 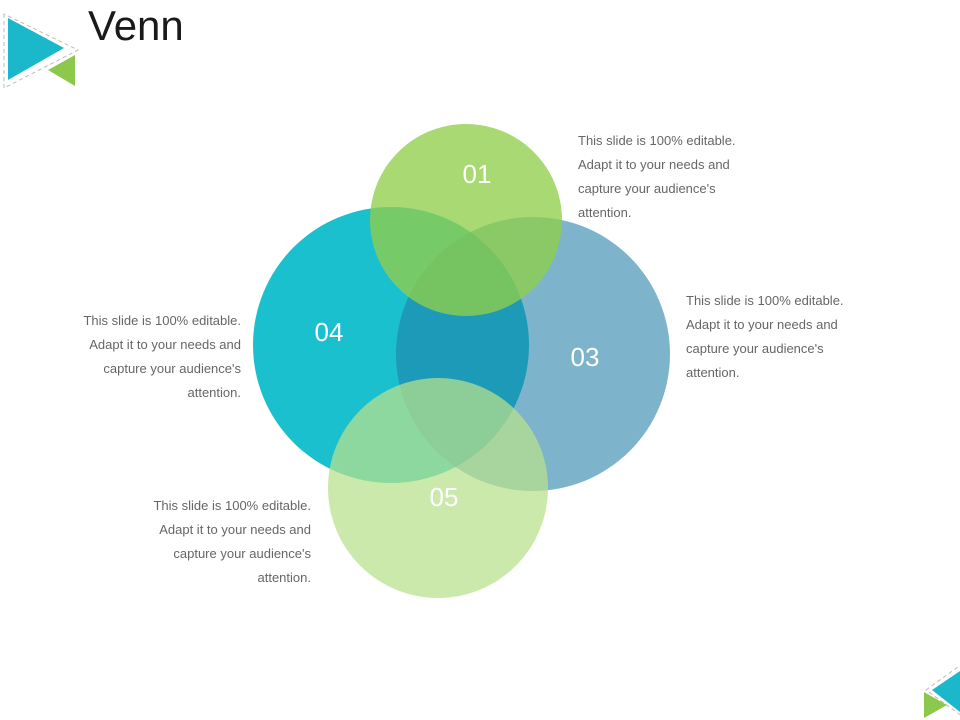 What do you see at coordinates (477, 174) in the screenshot?
I see `circle-label-01: 01` at bounding box center [477, 174].